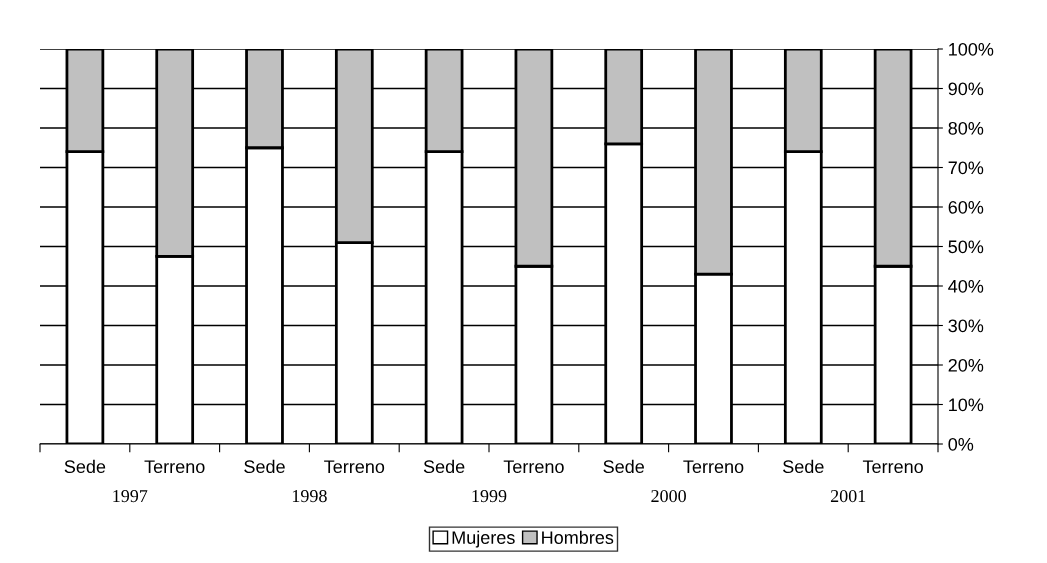  Describe the element at coordinates (130, 496) in the screenshot. I see `text: 1997` at that location.